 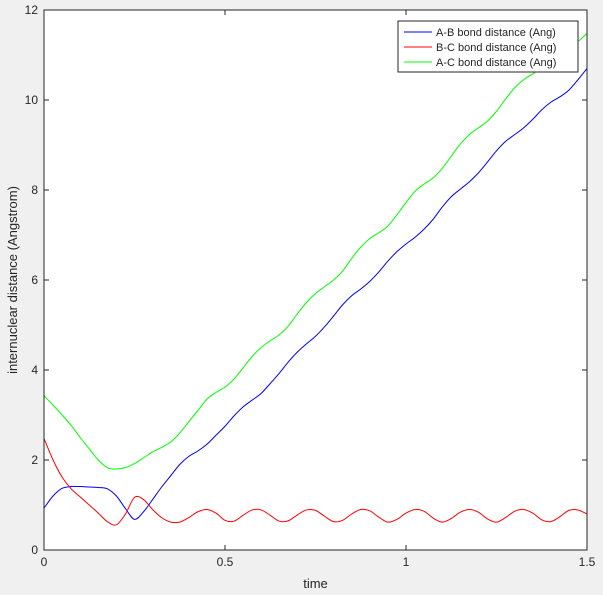 What do you see at coordinates (32, 10) in the screenshot?
I see `y-tick-label: 12` at bounding box center [32, 10].